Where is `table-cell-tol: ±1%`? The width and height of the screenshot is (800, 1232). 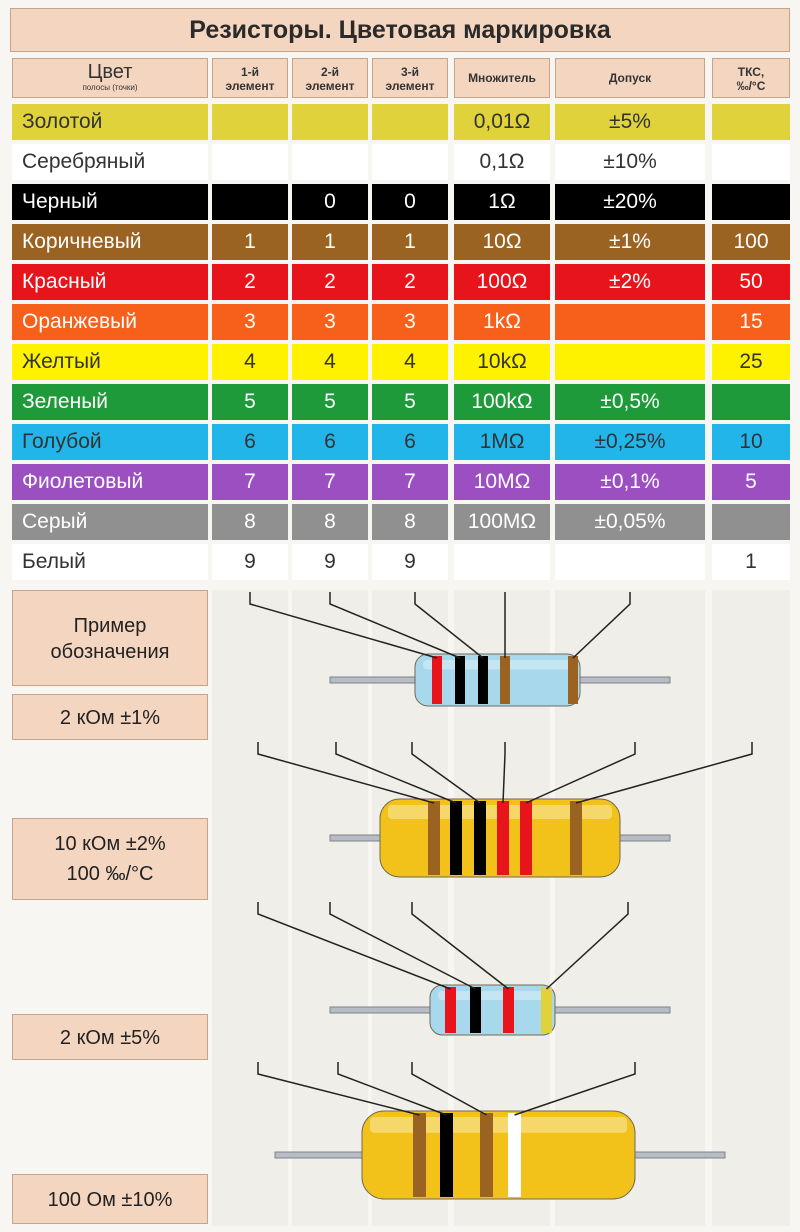
table-cell-tol: ±1% is located at coordinates (630, 242).